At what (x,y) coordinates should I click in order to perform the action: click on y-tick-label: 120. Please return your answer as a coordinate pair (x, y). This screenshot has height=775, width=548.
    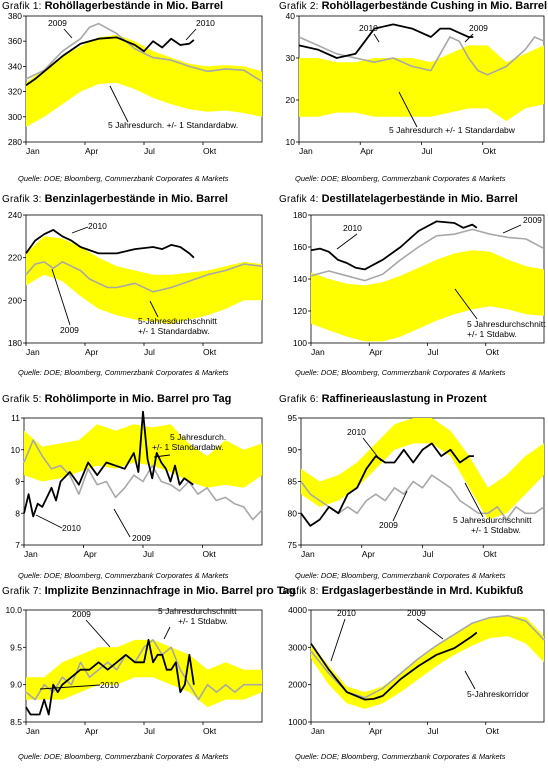
    Looking at the image, I should click on (300, 311).